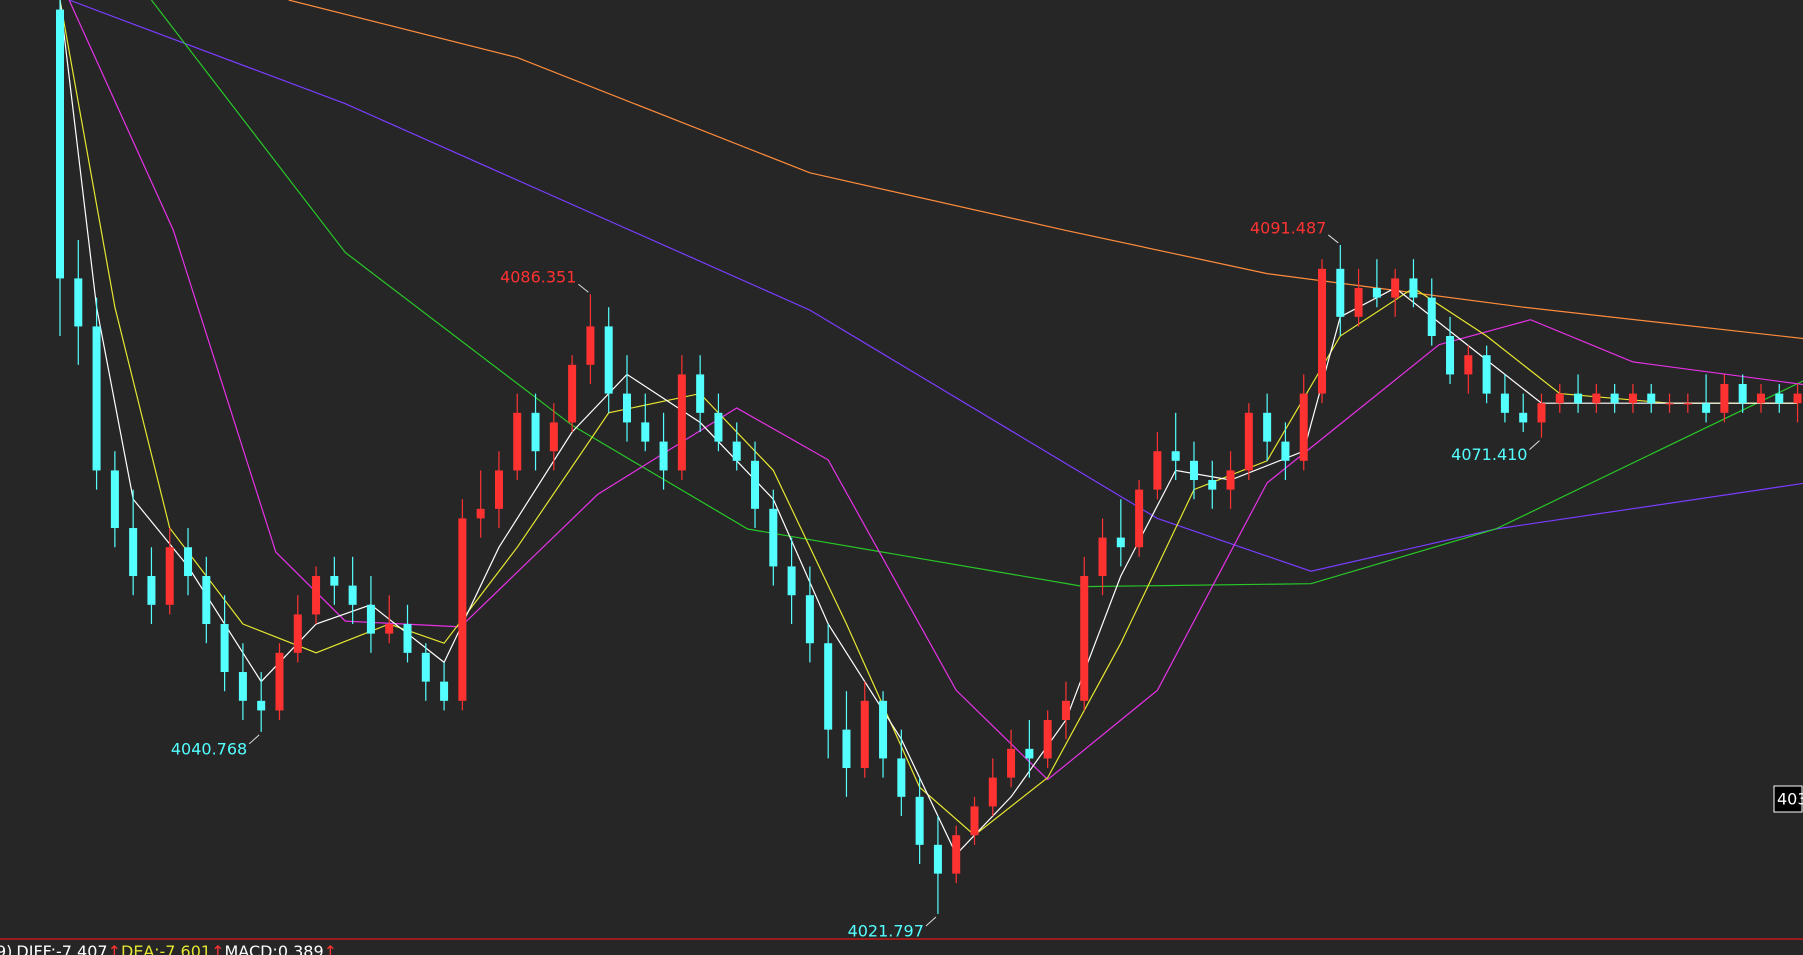  I want to click on legend-prefix: 9), so click(6, 948).